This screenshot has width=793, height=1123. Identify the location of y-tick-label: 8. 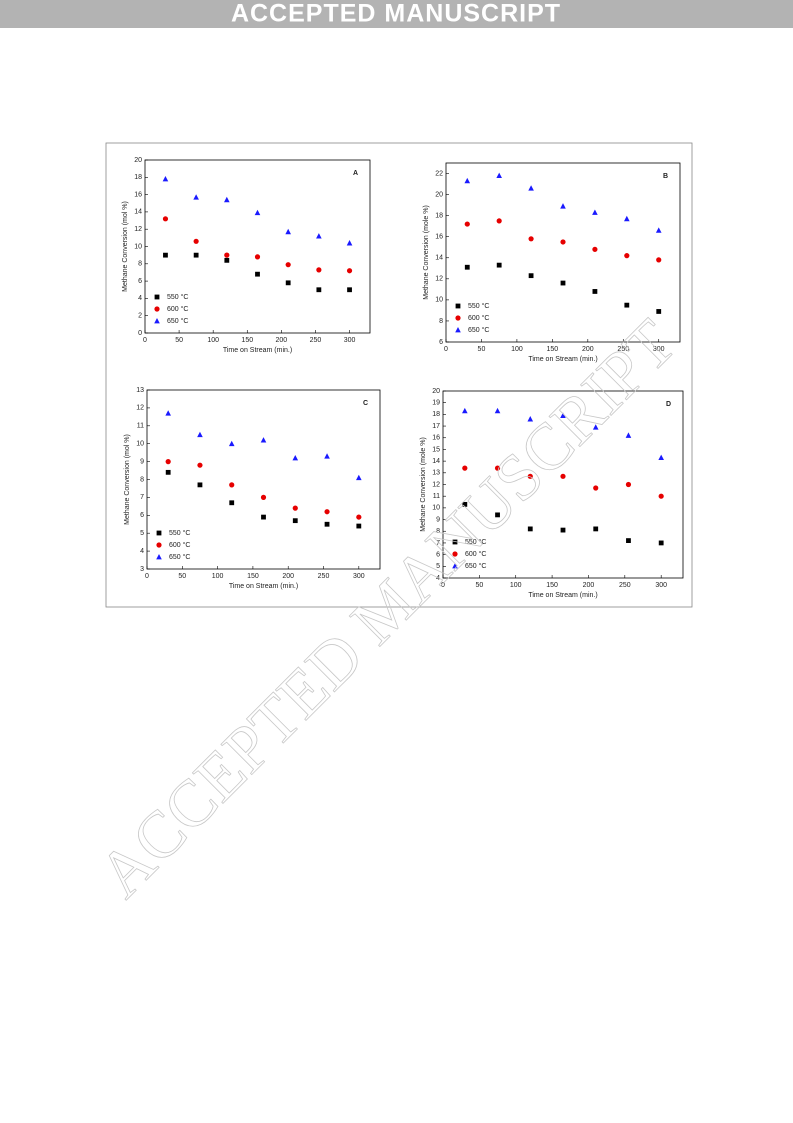
(140, 264).